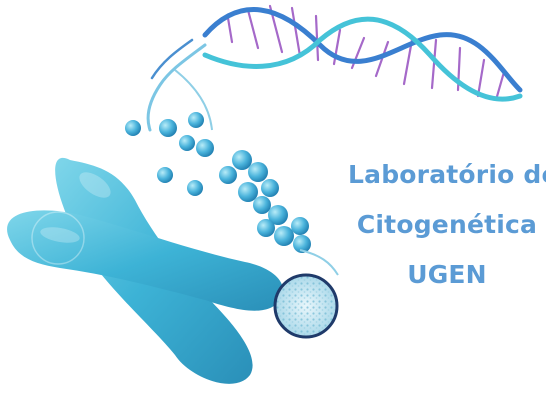  I want to click on watermark-ring, so click(58, 238).